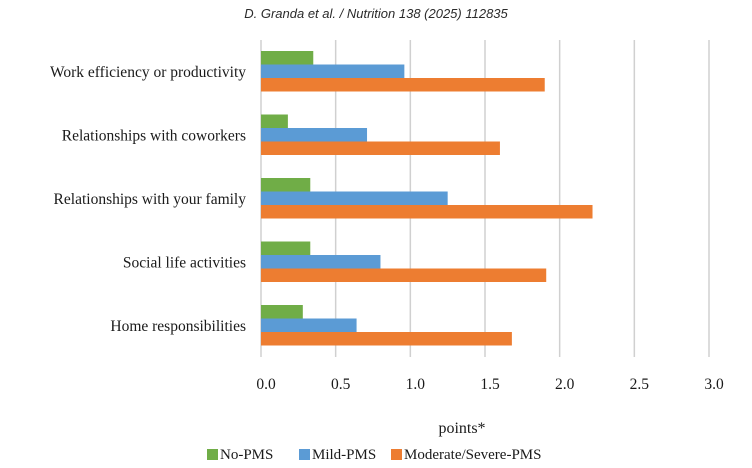 The image size is (752, 468). What do you see at coordinates (321, 262) in the screenshot?
I see `bar-social-life-activities-mild-pms` at bounding box center [321, 262].